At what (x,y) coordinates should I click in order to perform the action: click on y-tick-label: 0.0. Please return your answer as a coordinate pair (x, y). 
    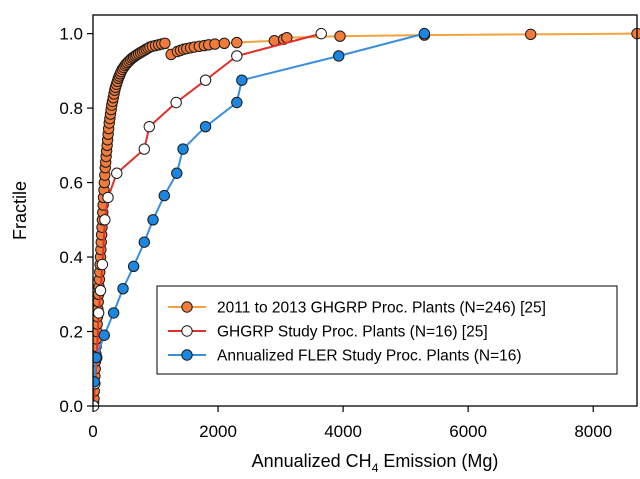
    Looking at the image, I should click on (71, 406).